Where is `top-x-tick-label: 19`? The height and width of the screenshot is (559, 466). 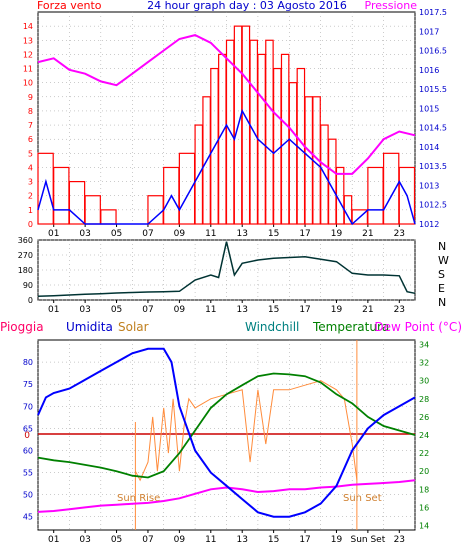 top-x-tick-label: 19 is located at coordinates (337, 234).